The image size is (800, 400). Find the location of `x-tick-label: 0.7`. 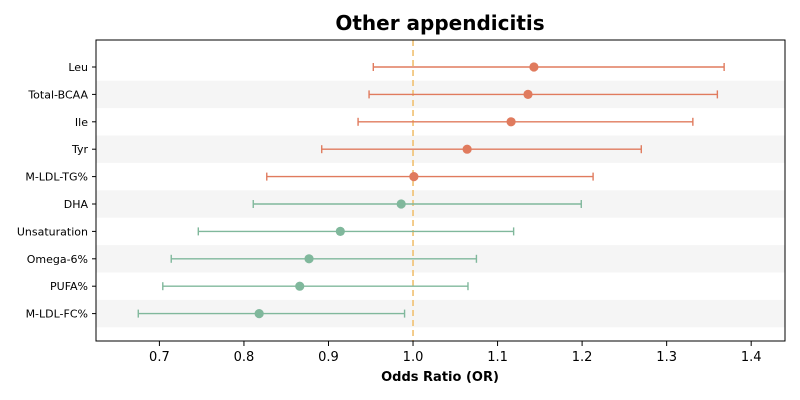

x-tick-label: 0.7 is located at coordinates (159, 357).